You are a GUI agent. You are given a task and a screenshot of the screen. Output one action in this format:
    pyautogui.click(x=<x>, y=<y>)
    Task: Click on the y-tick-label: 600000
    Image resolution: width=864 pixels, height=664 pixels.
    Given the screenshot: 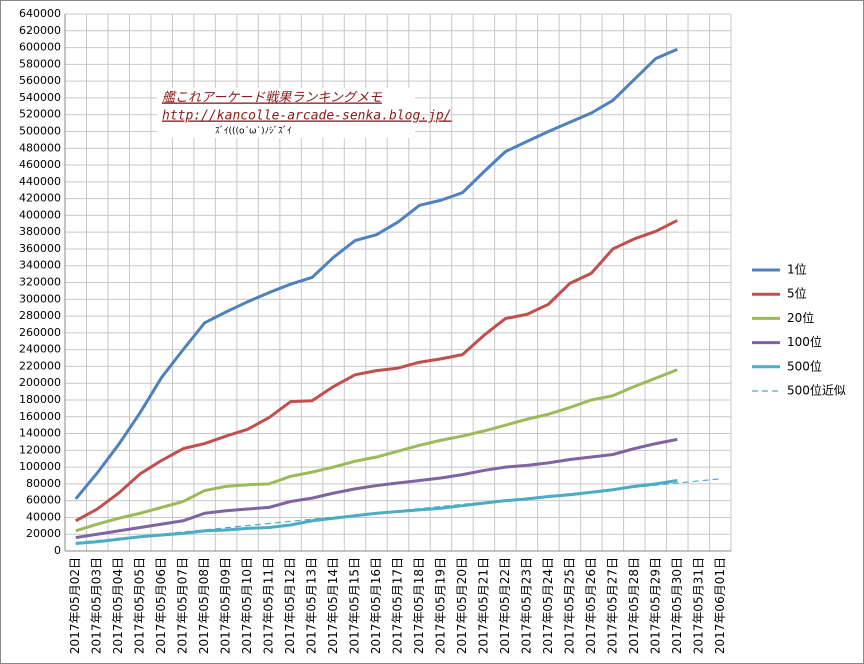 What is the action you would take?
    pyautogui.click(x=40, y=47)
    